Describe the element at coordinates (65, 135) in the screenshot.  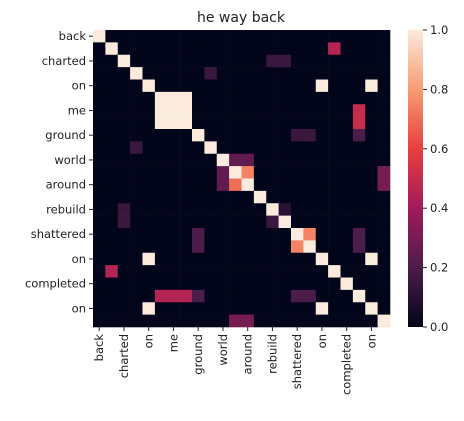
I see `y-tick-label: ground` at that location.